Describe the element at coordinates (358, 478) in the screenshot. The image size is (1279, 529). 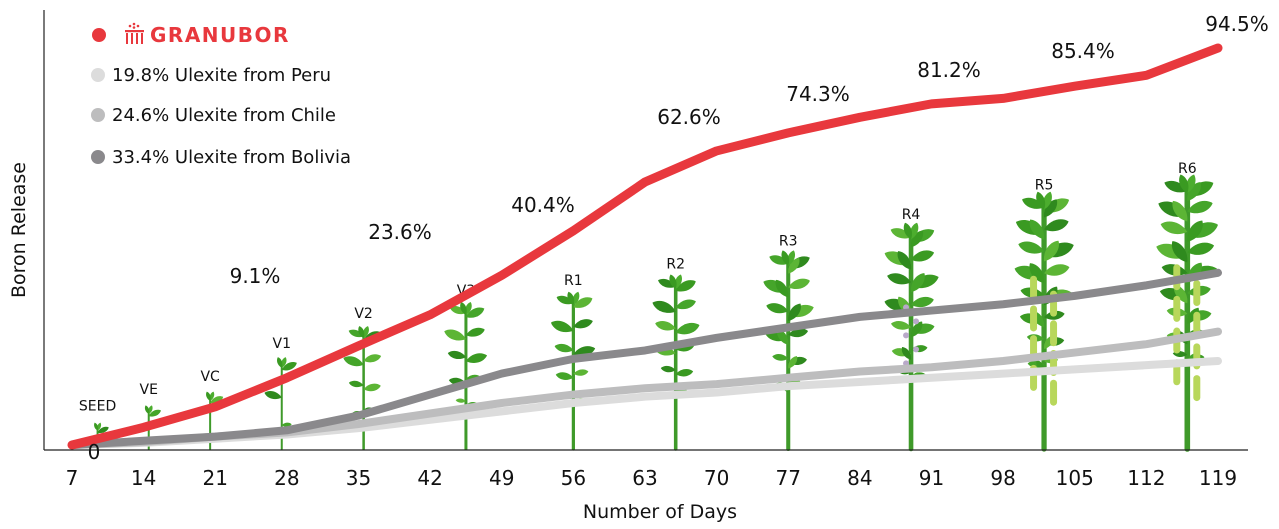
I see `x-tick-label-35: 35` at that location.